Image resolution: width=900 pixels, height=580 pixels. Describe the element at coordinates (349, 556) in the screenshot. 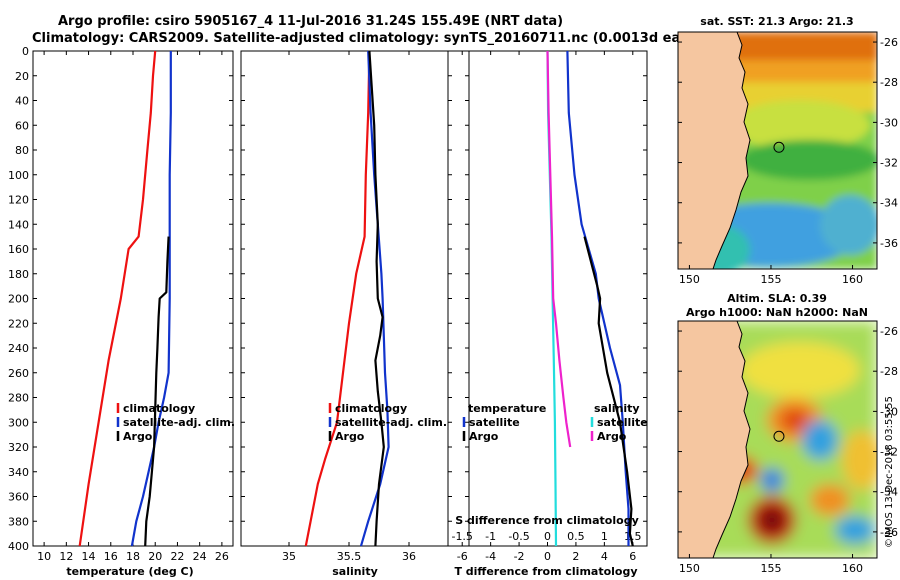

I see `x-tick-label: 35.5` at that location.